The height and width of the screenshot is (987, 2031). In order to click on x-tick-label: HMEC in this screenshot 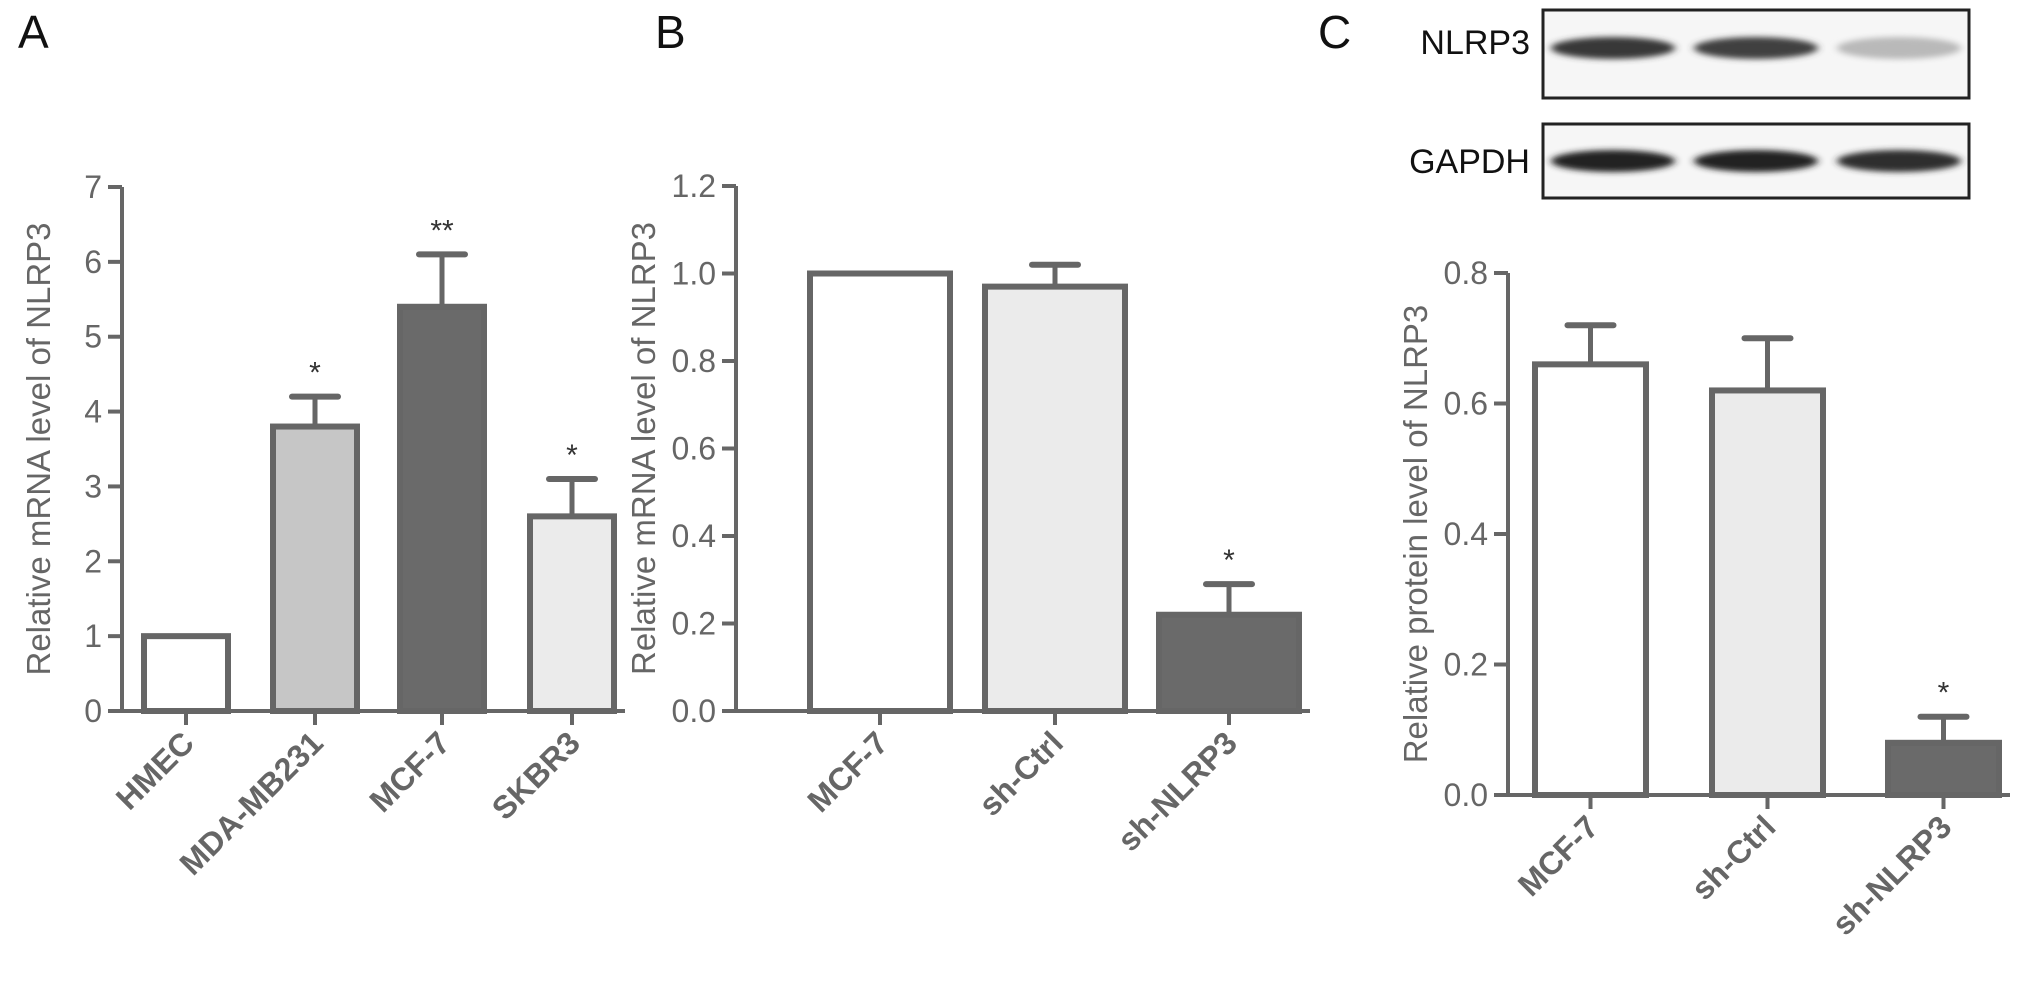, I will do `click(155, 770)`.